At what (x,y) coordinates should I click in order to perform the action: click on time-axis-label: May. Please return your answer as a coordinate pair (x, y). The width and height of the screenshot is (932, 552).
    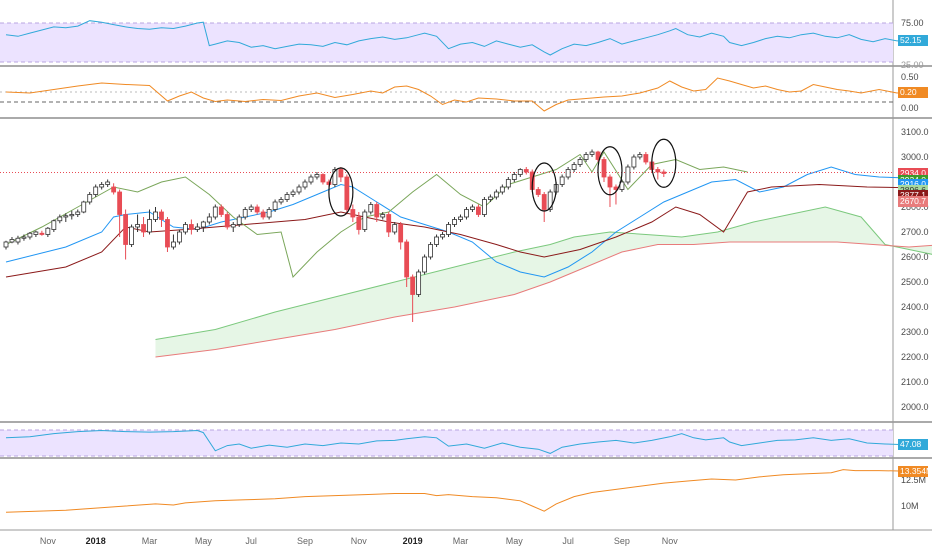
    Looking at the image, I should click on (515, 541).